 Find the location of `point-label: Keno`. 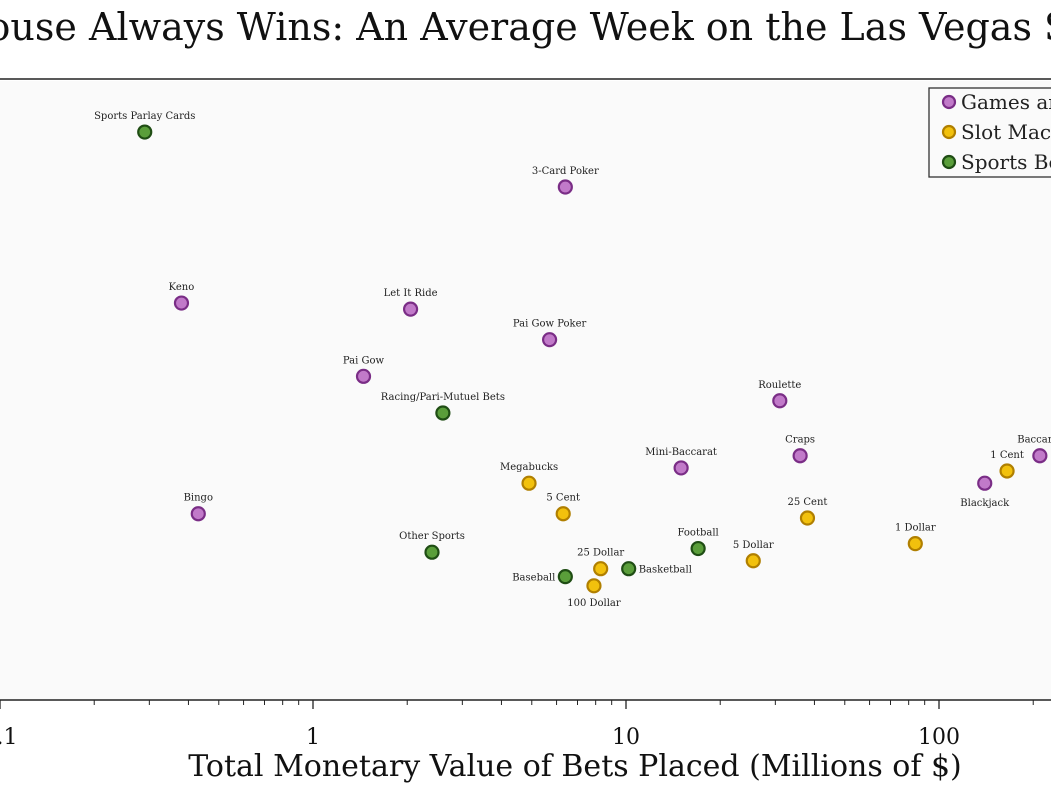

point-label: Keno is located at coordinates (182, 287).